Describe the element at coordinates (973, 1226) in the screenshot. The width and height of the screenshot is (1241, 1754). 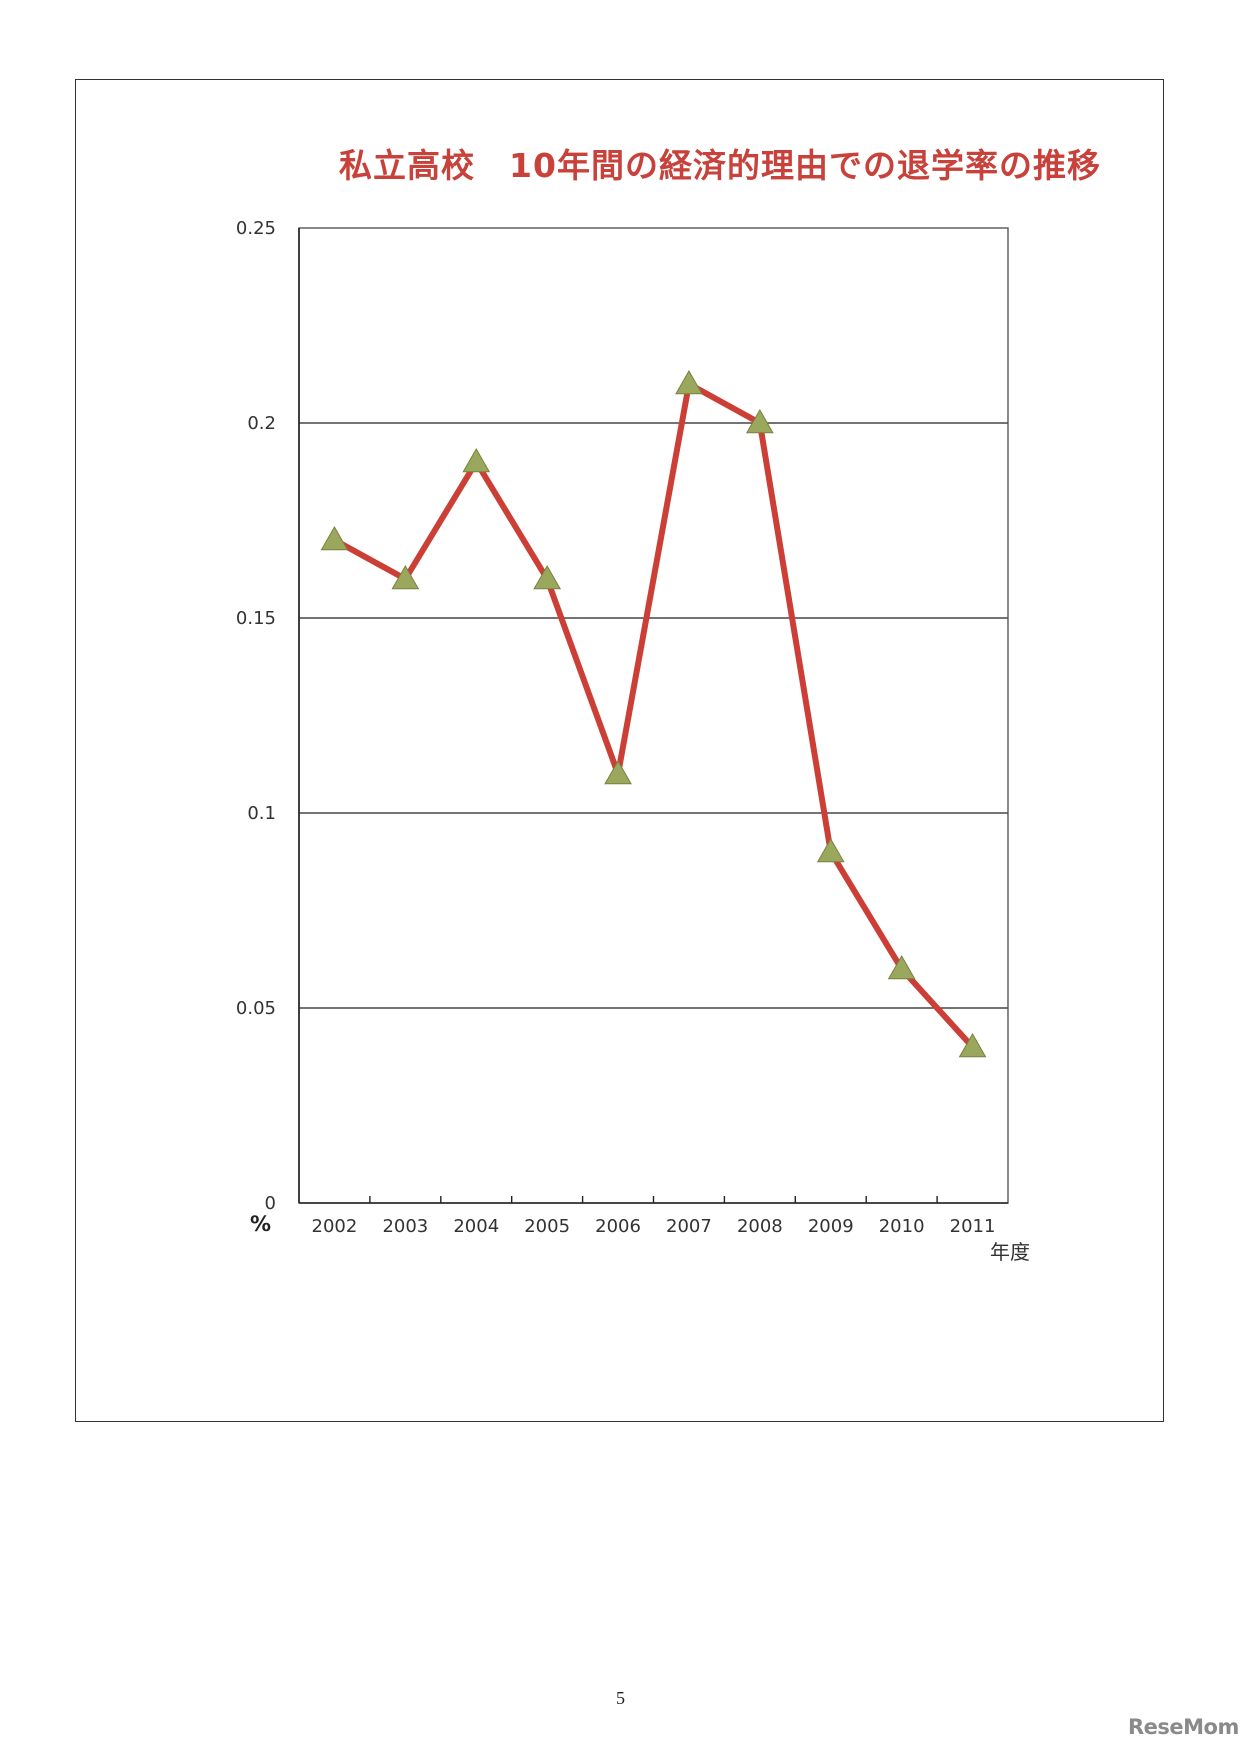
I see `x-tick-label-2011: 2011` at that location.